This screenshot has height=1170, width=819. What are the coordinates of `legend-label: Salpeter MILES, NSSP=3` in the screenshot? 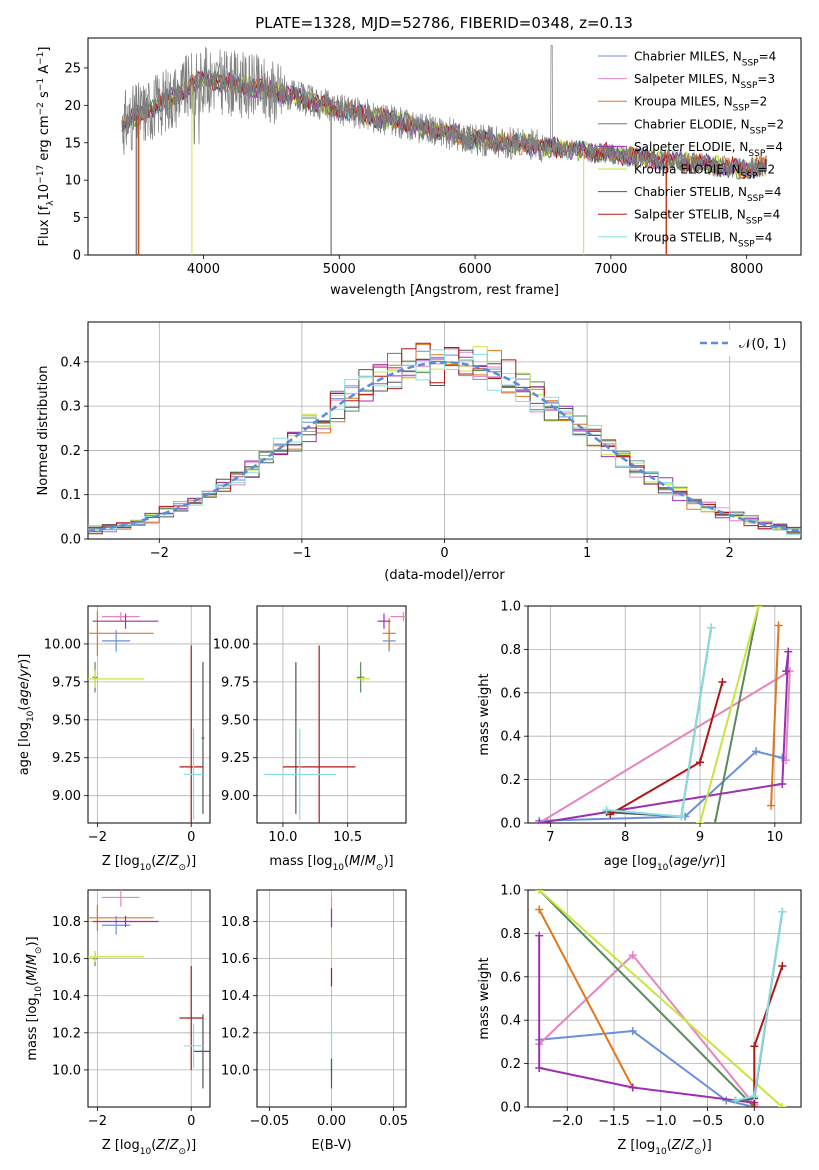 It's located at (704, 81).